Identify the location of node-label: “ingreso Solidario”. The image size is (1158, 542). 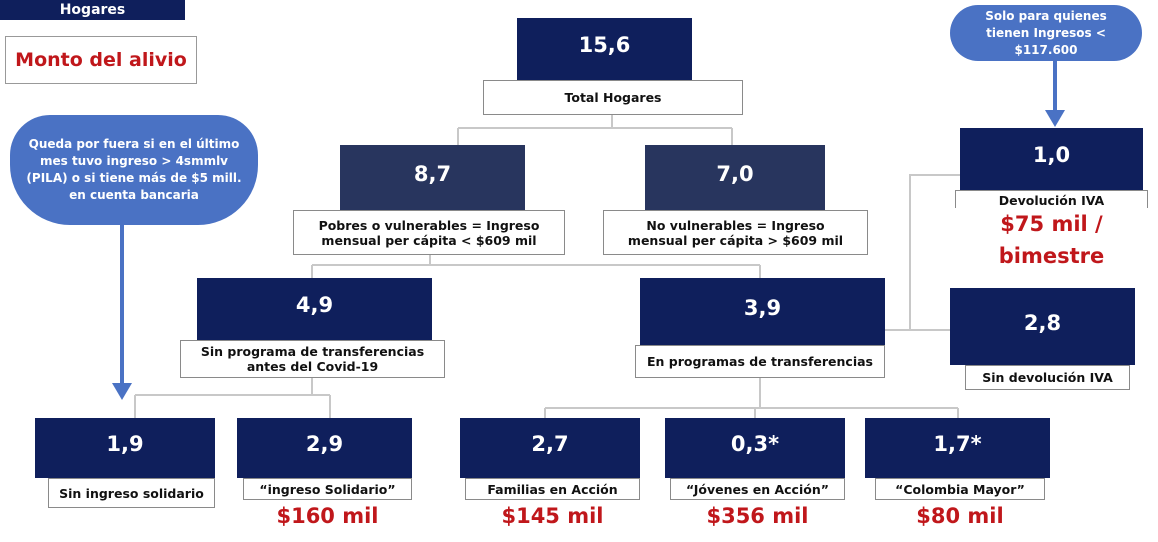
(327, 489).